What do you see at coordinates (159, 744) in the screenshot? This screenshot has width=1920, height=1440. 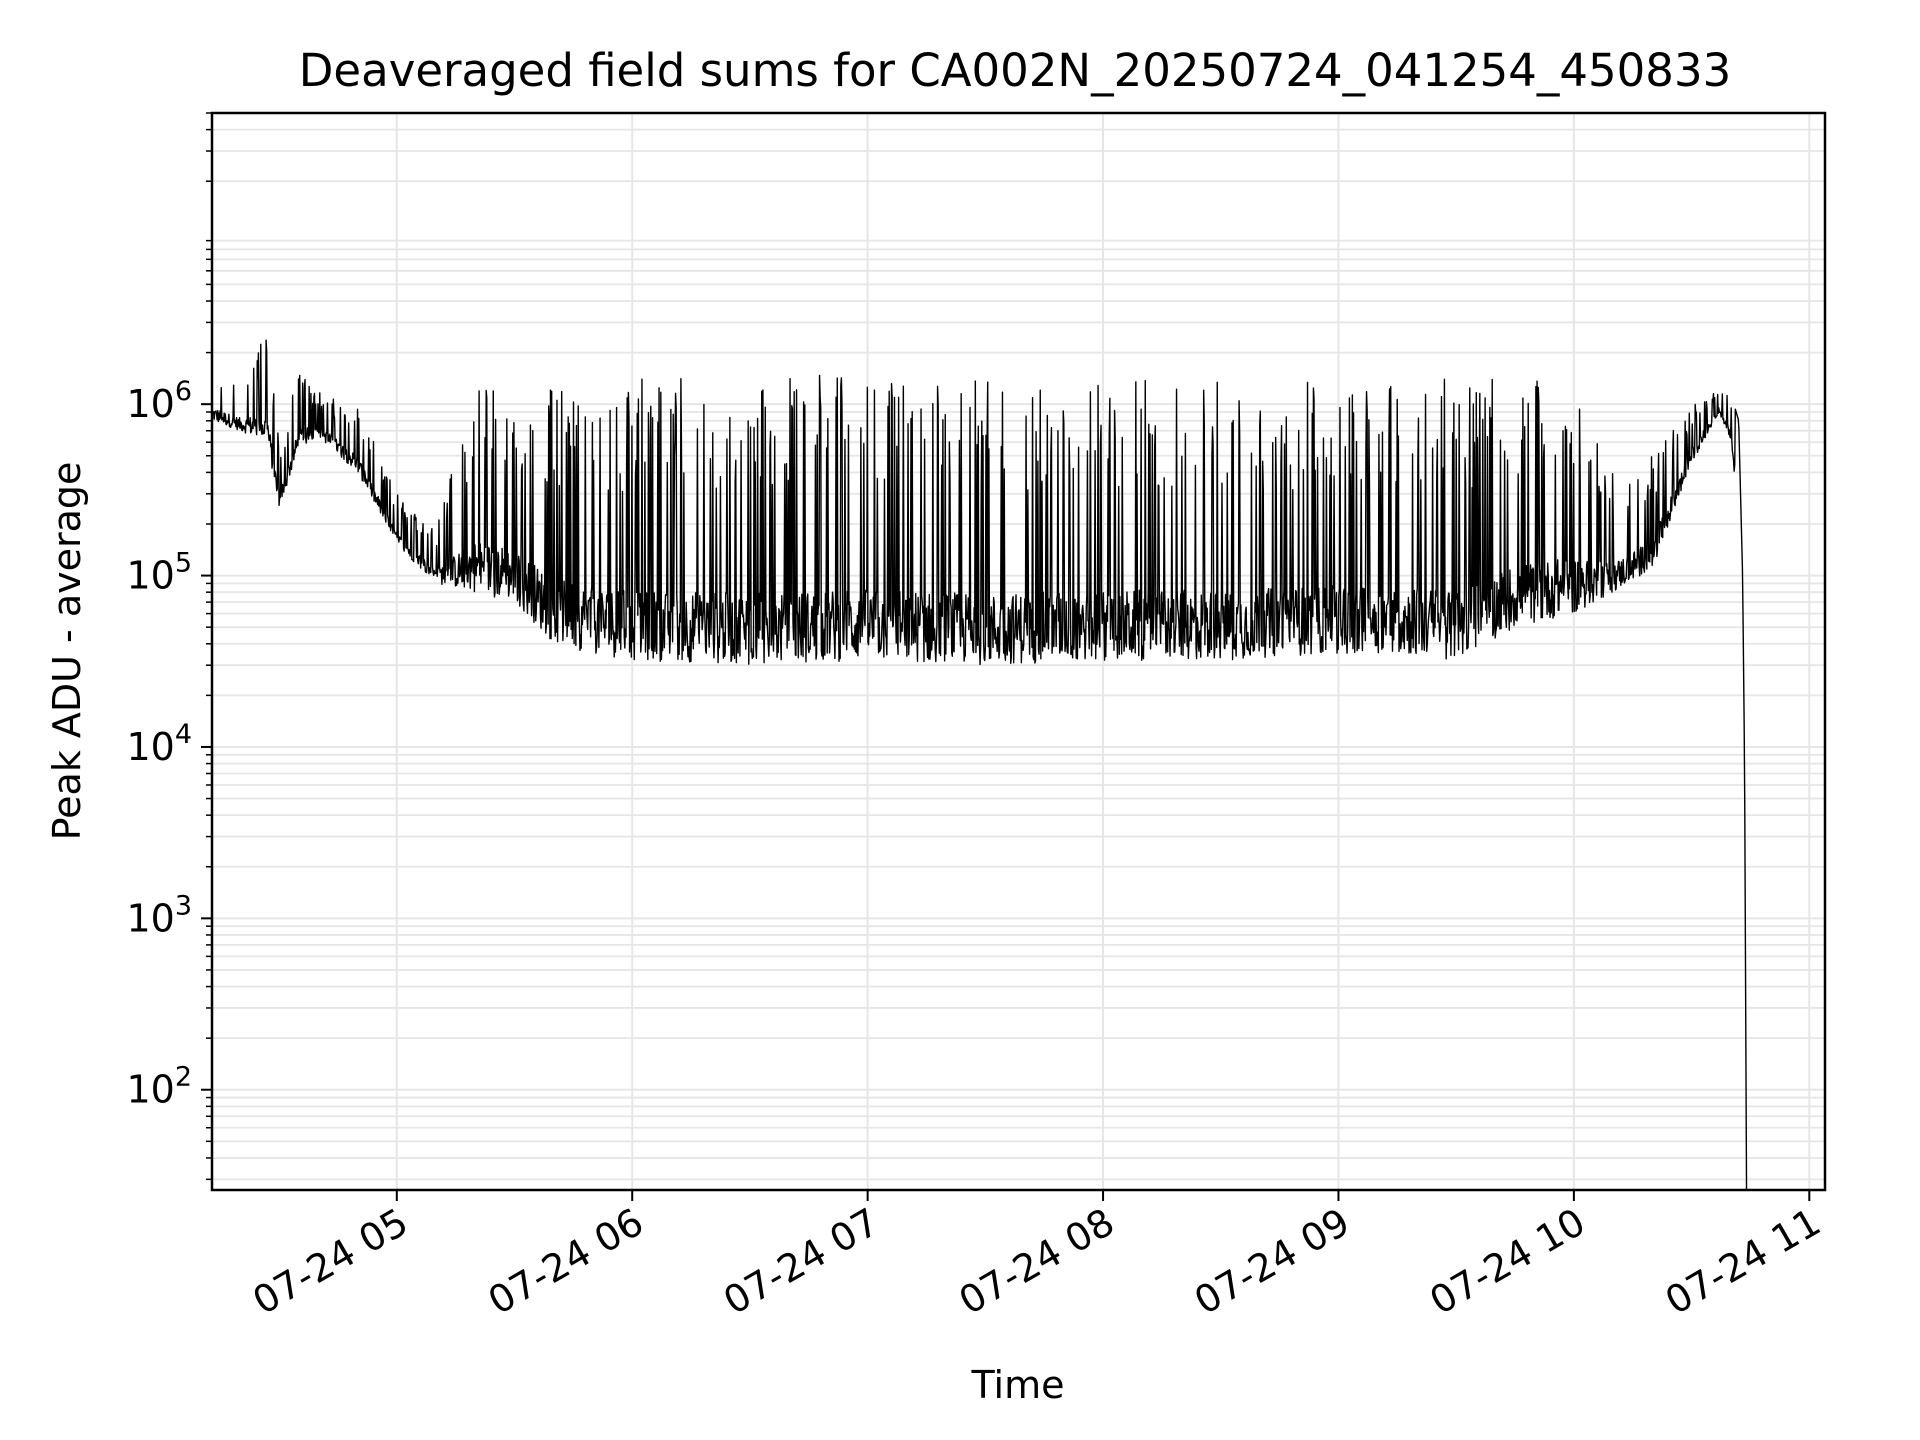 I see `y-tick-label: 104` at bounding box center [159, 744].